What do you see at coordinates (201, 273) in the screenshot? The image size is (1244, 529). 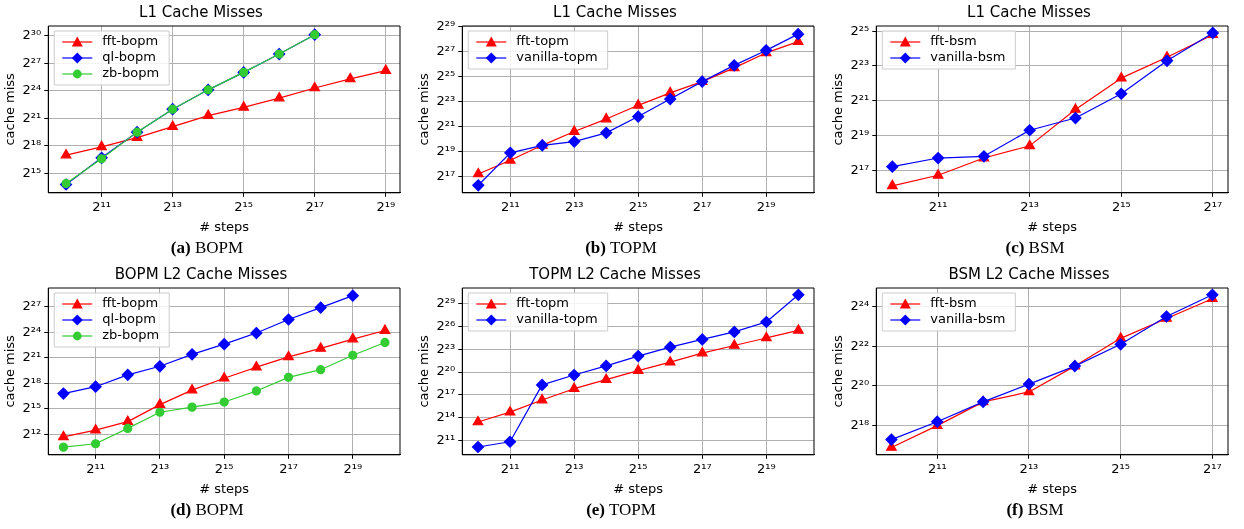 I see `chart-title: BOPM L2 Cache Misses` at bounding box center [201, 273].